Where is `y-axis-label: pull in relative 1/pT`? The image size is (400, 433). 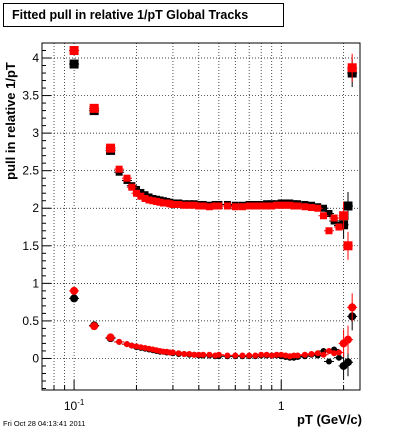
y-axis-label: pull in relative 1/pT is located at coordinates (10, 121).